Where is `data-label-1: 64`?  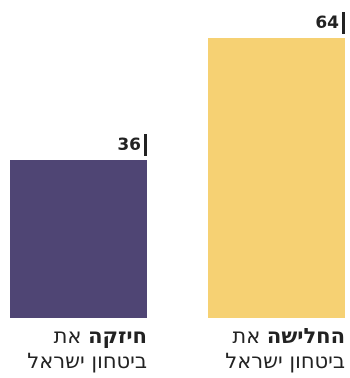 data-label-1: 64 is located at coordinates (327, 23).